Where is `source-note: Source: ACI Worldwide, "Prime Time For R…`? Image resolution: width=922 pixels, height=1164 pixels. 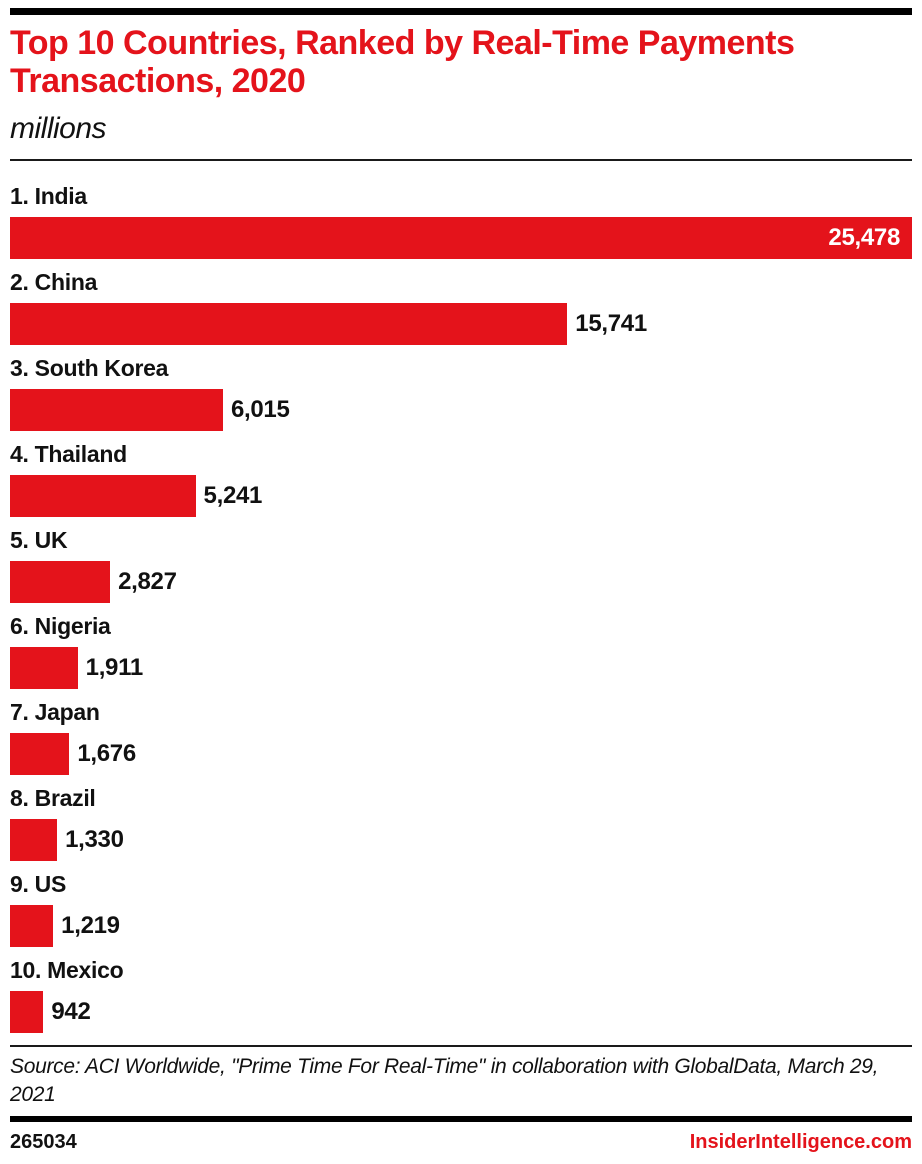
source-note: Source: ACI Worldwide, "Prime Time For R… is located at coordinates (444, 1080).